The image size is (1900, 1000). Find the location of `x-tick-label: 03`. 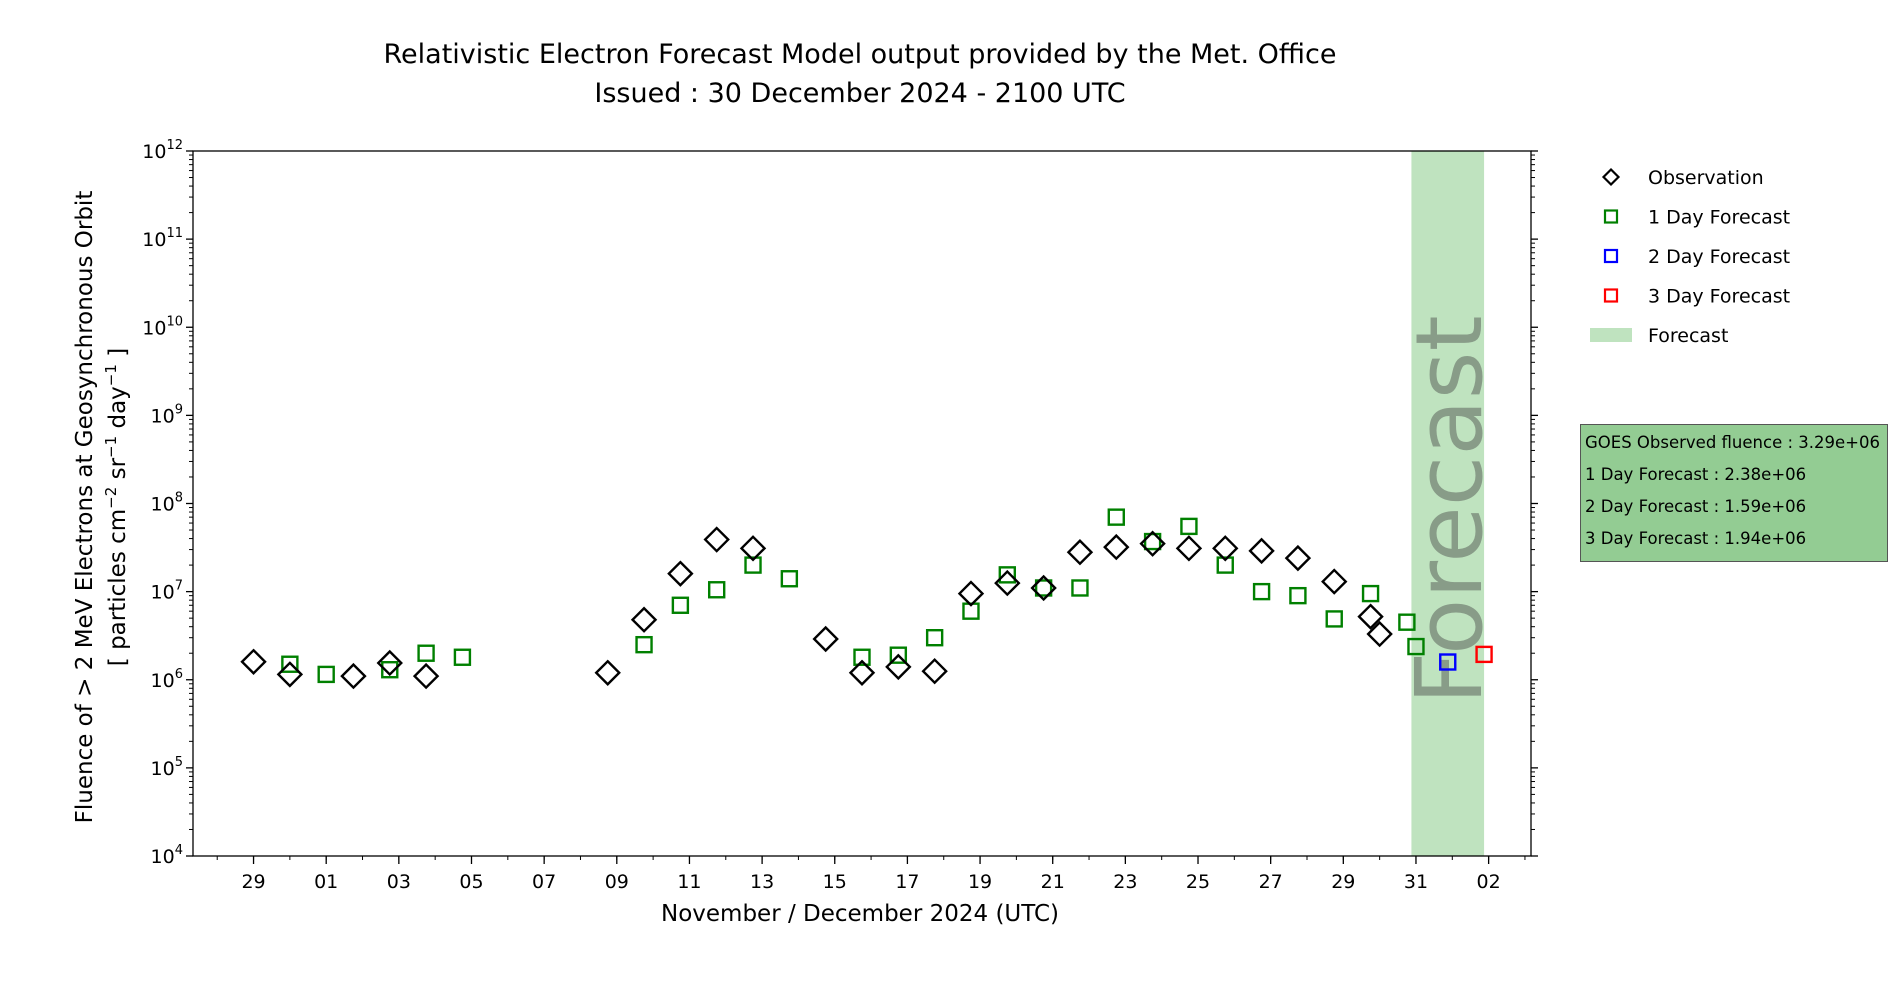

x-tick-label: 03 is located at coordinates (399, 882).